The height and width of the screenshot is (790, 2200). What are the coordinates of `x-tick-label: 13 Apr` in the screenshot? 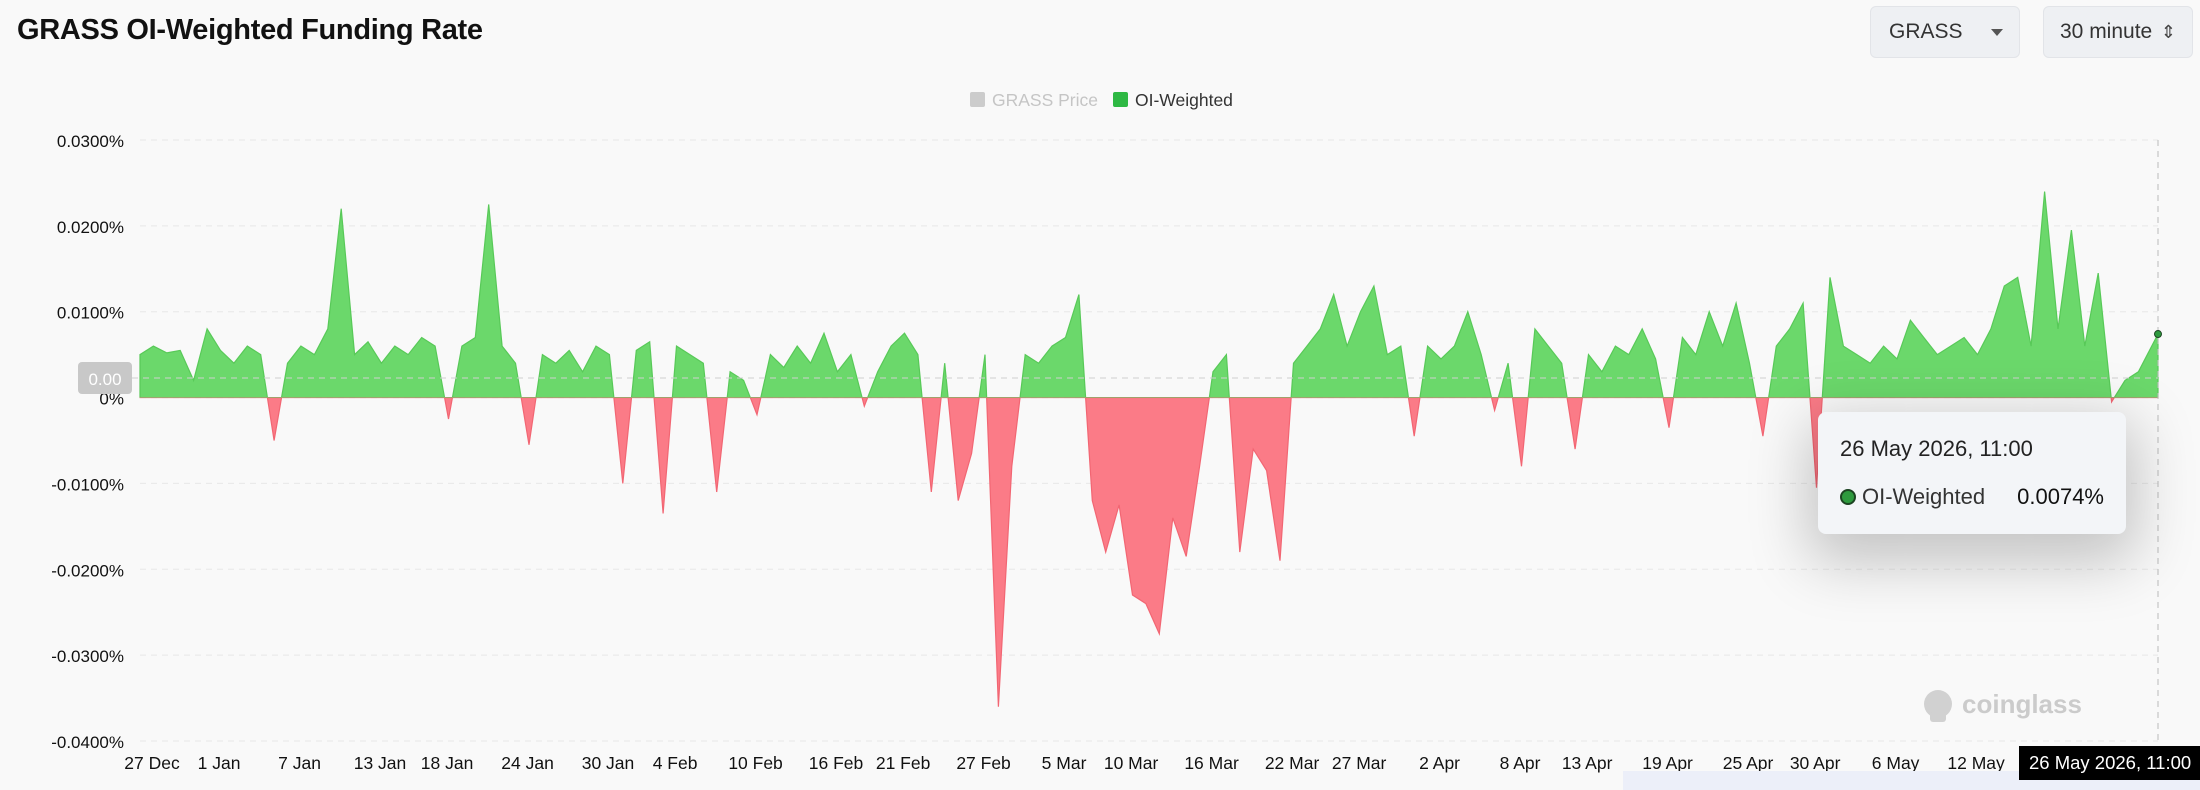 It's located at (1587, 763).